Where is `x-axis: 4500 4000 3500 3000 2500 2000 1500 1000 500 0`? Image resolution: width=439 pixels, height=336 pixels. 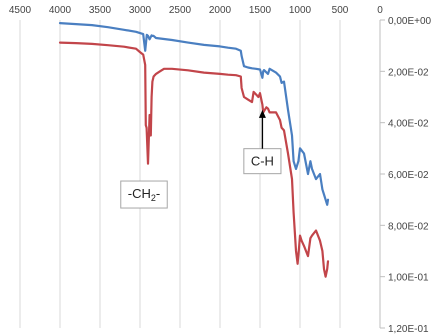
x-axis: 4500 4000 3500 3000 2500 2000 1500 1000 500 0 is located at coordinates (196, 10).